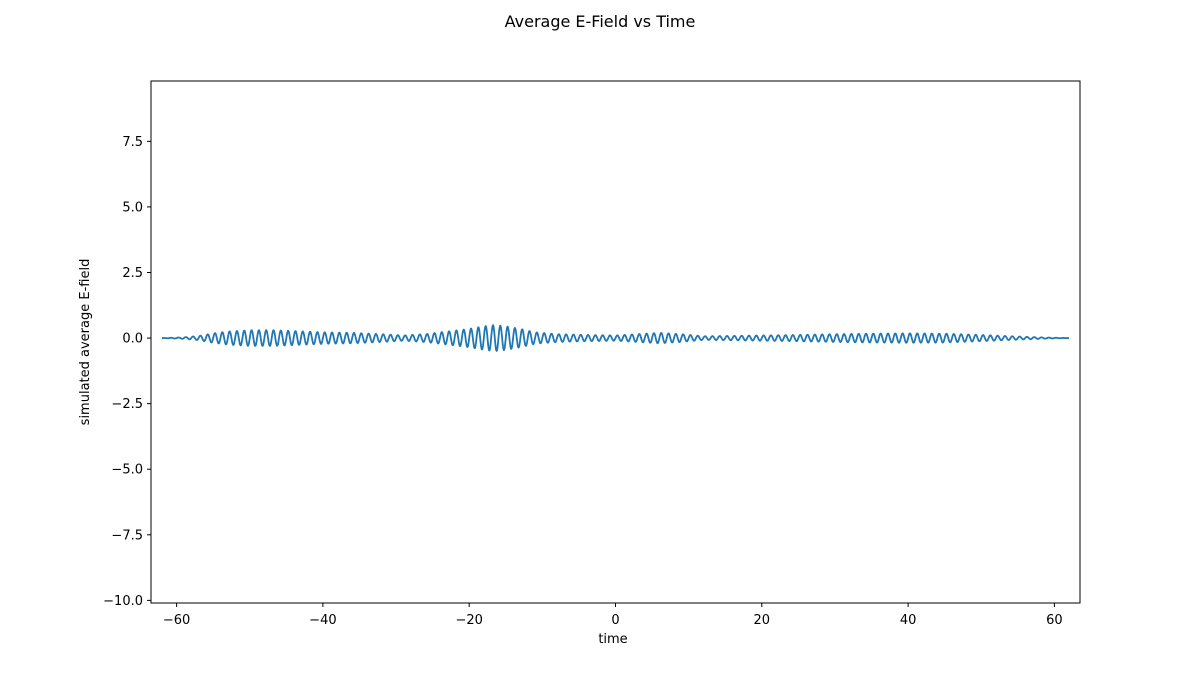  I want to click on y-tick-label: −2.5, so click(127, 404).